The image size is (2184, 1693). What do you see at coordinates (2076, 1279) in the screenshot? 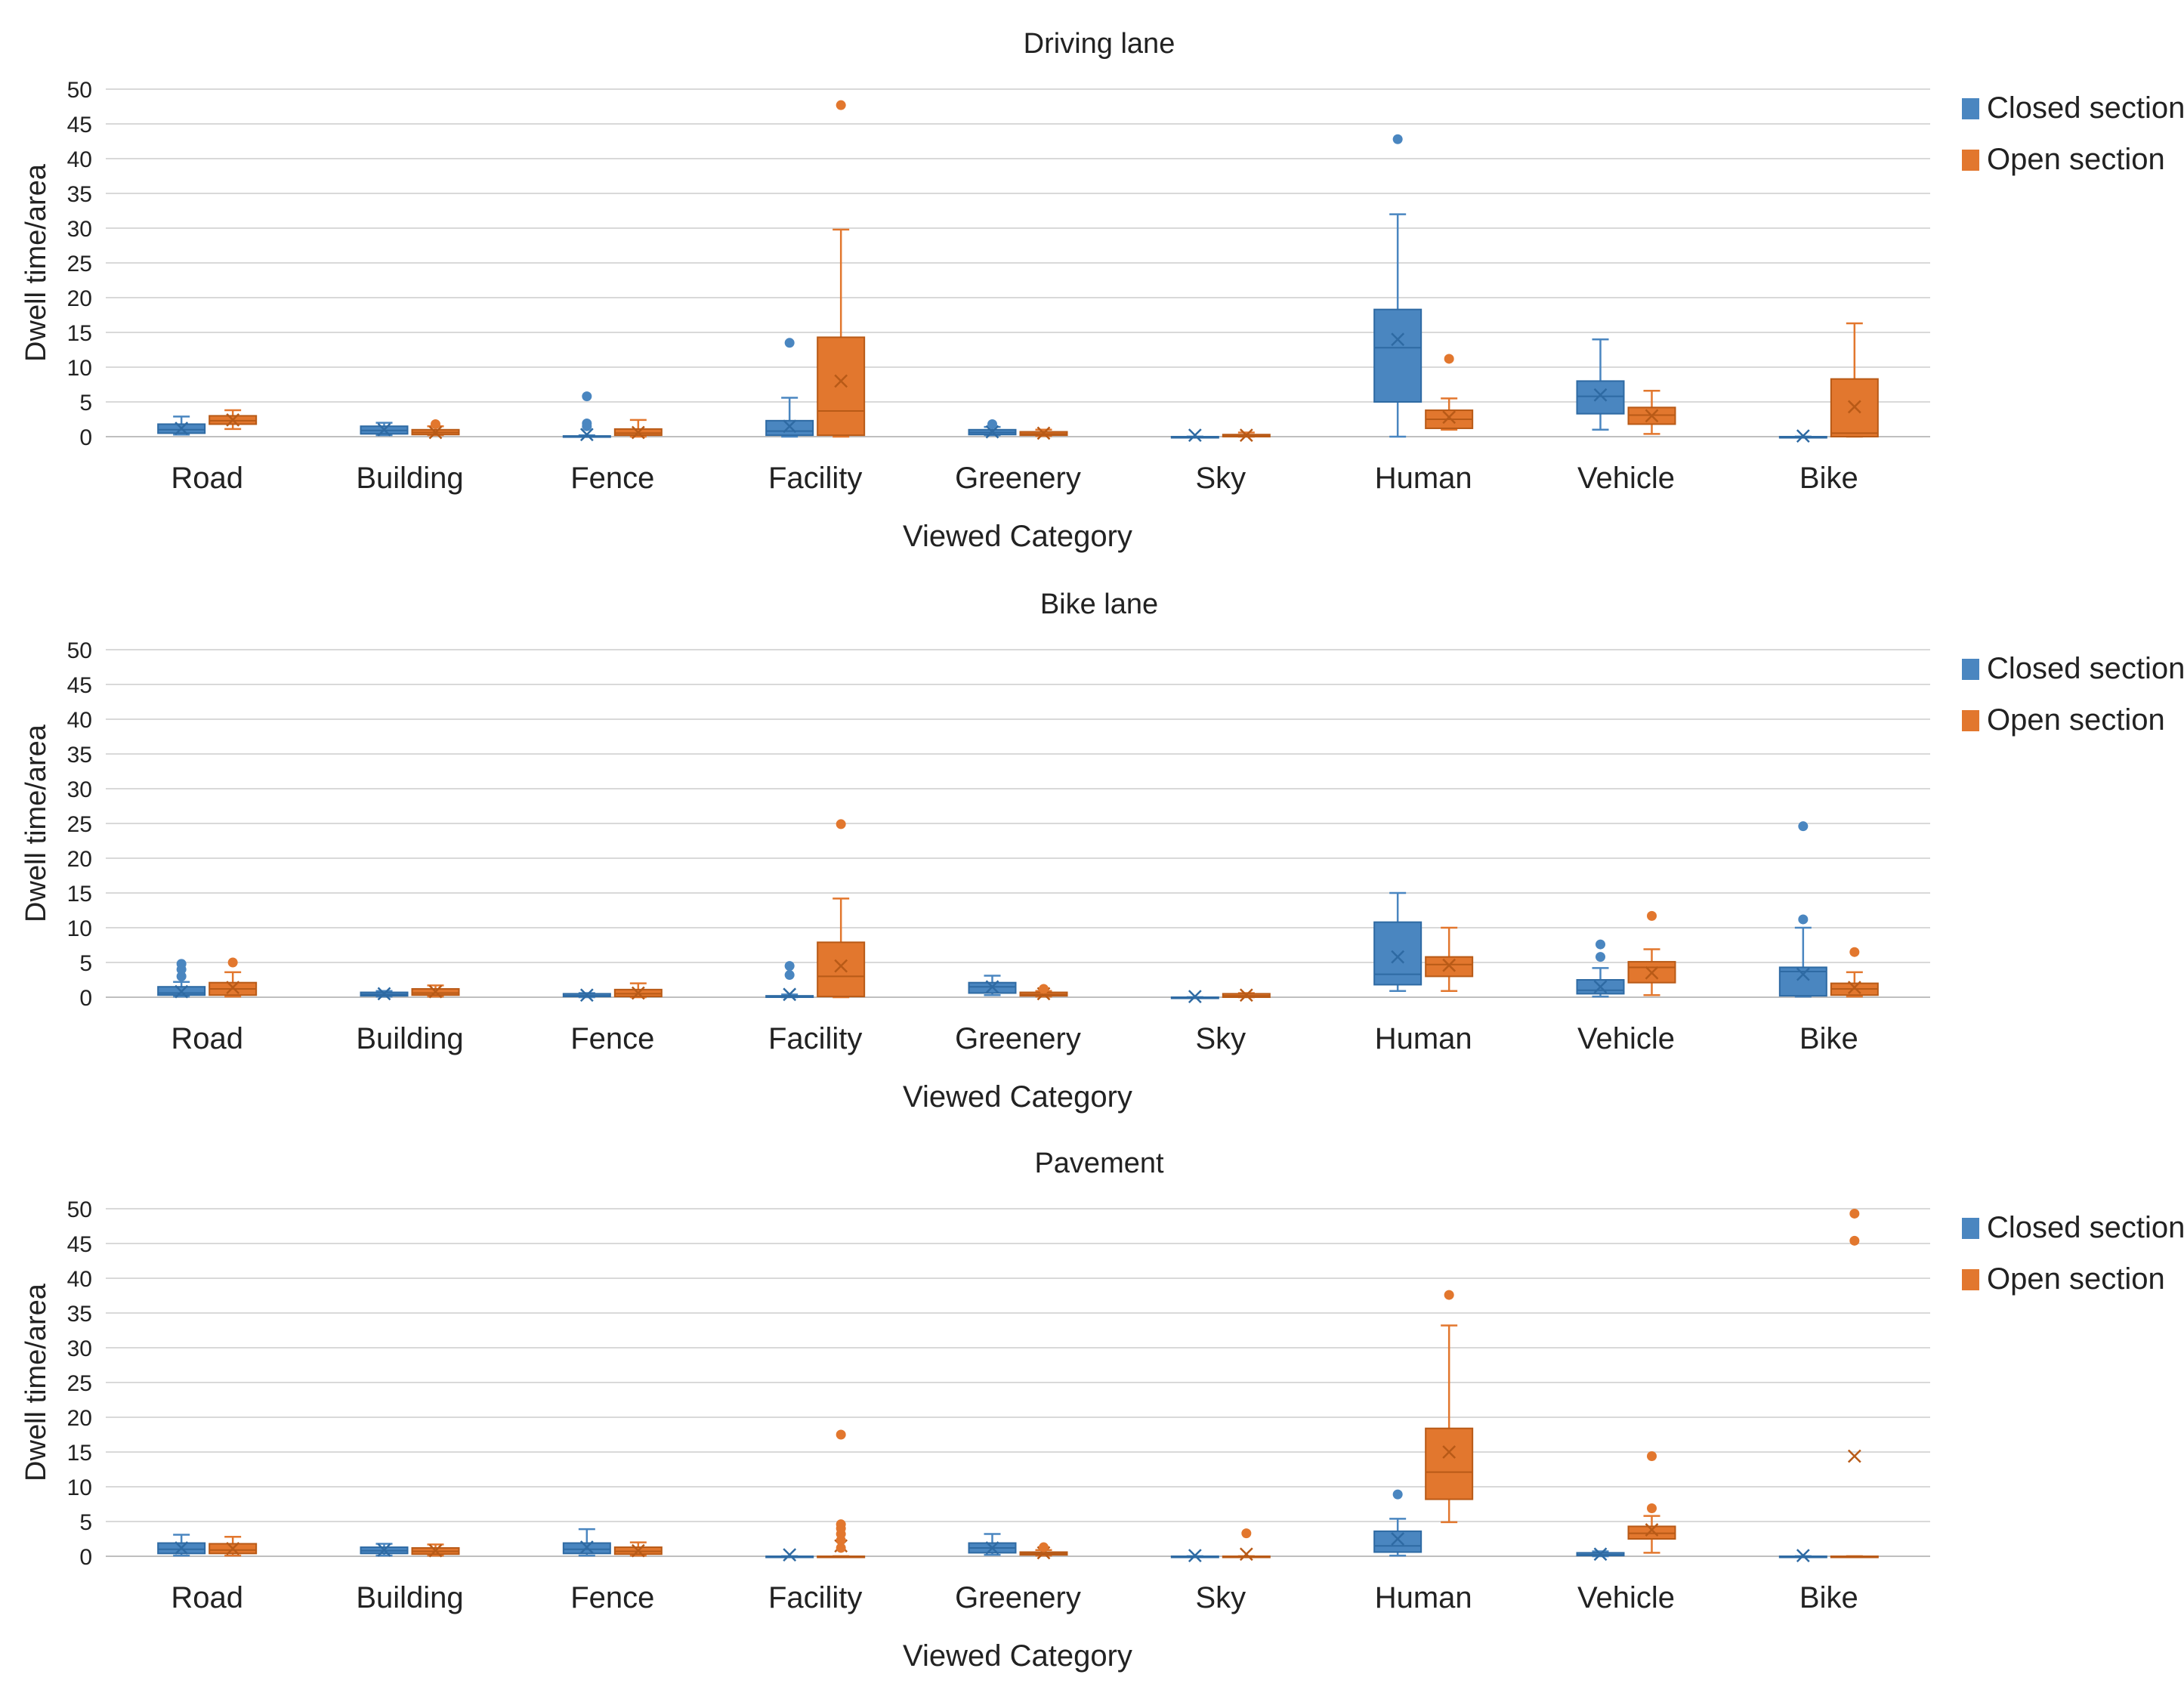
I see `legend-label: Open section` at bounding box center [2076, 1279].